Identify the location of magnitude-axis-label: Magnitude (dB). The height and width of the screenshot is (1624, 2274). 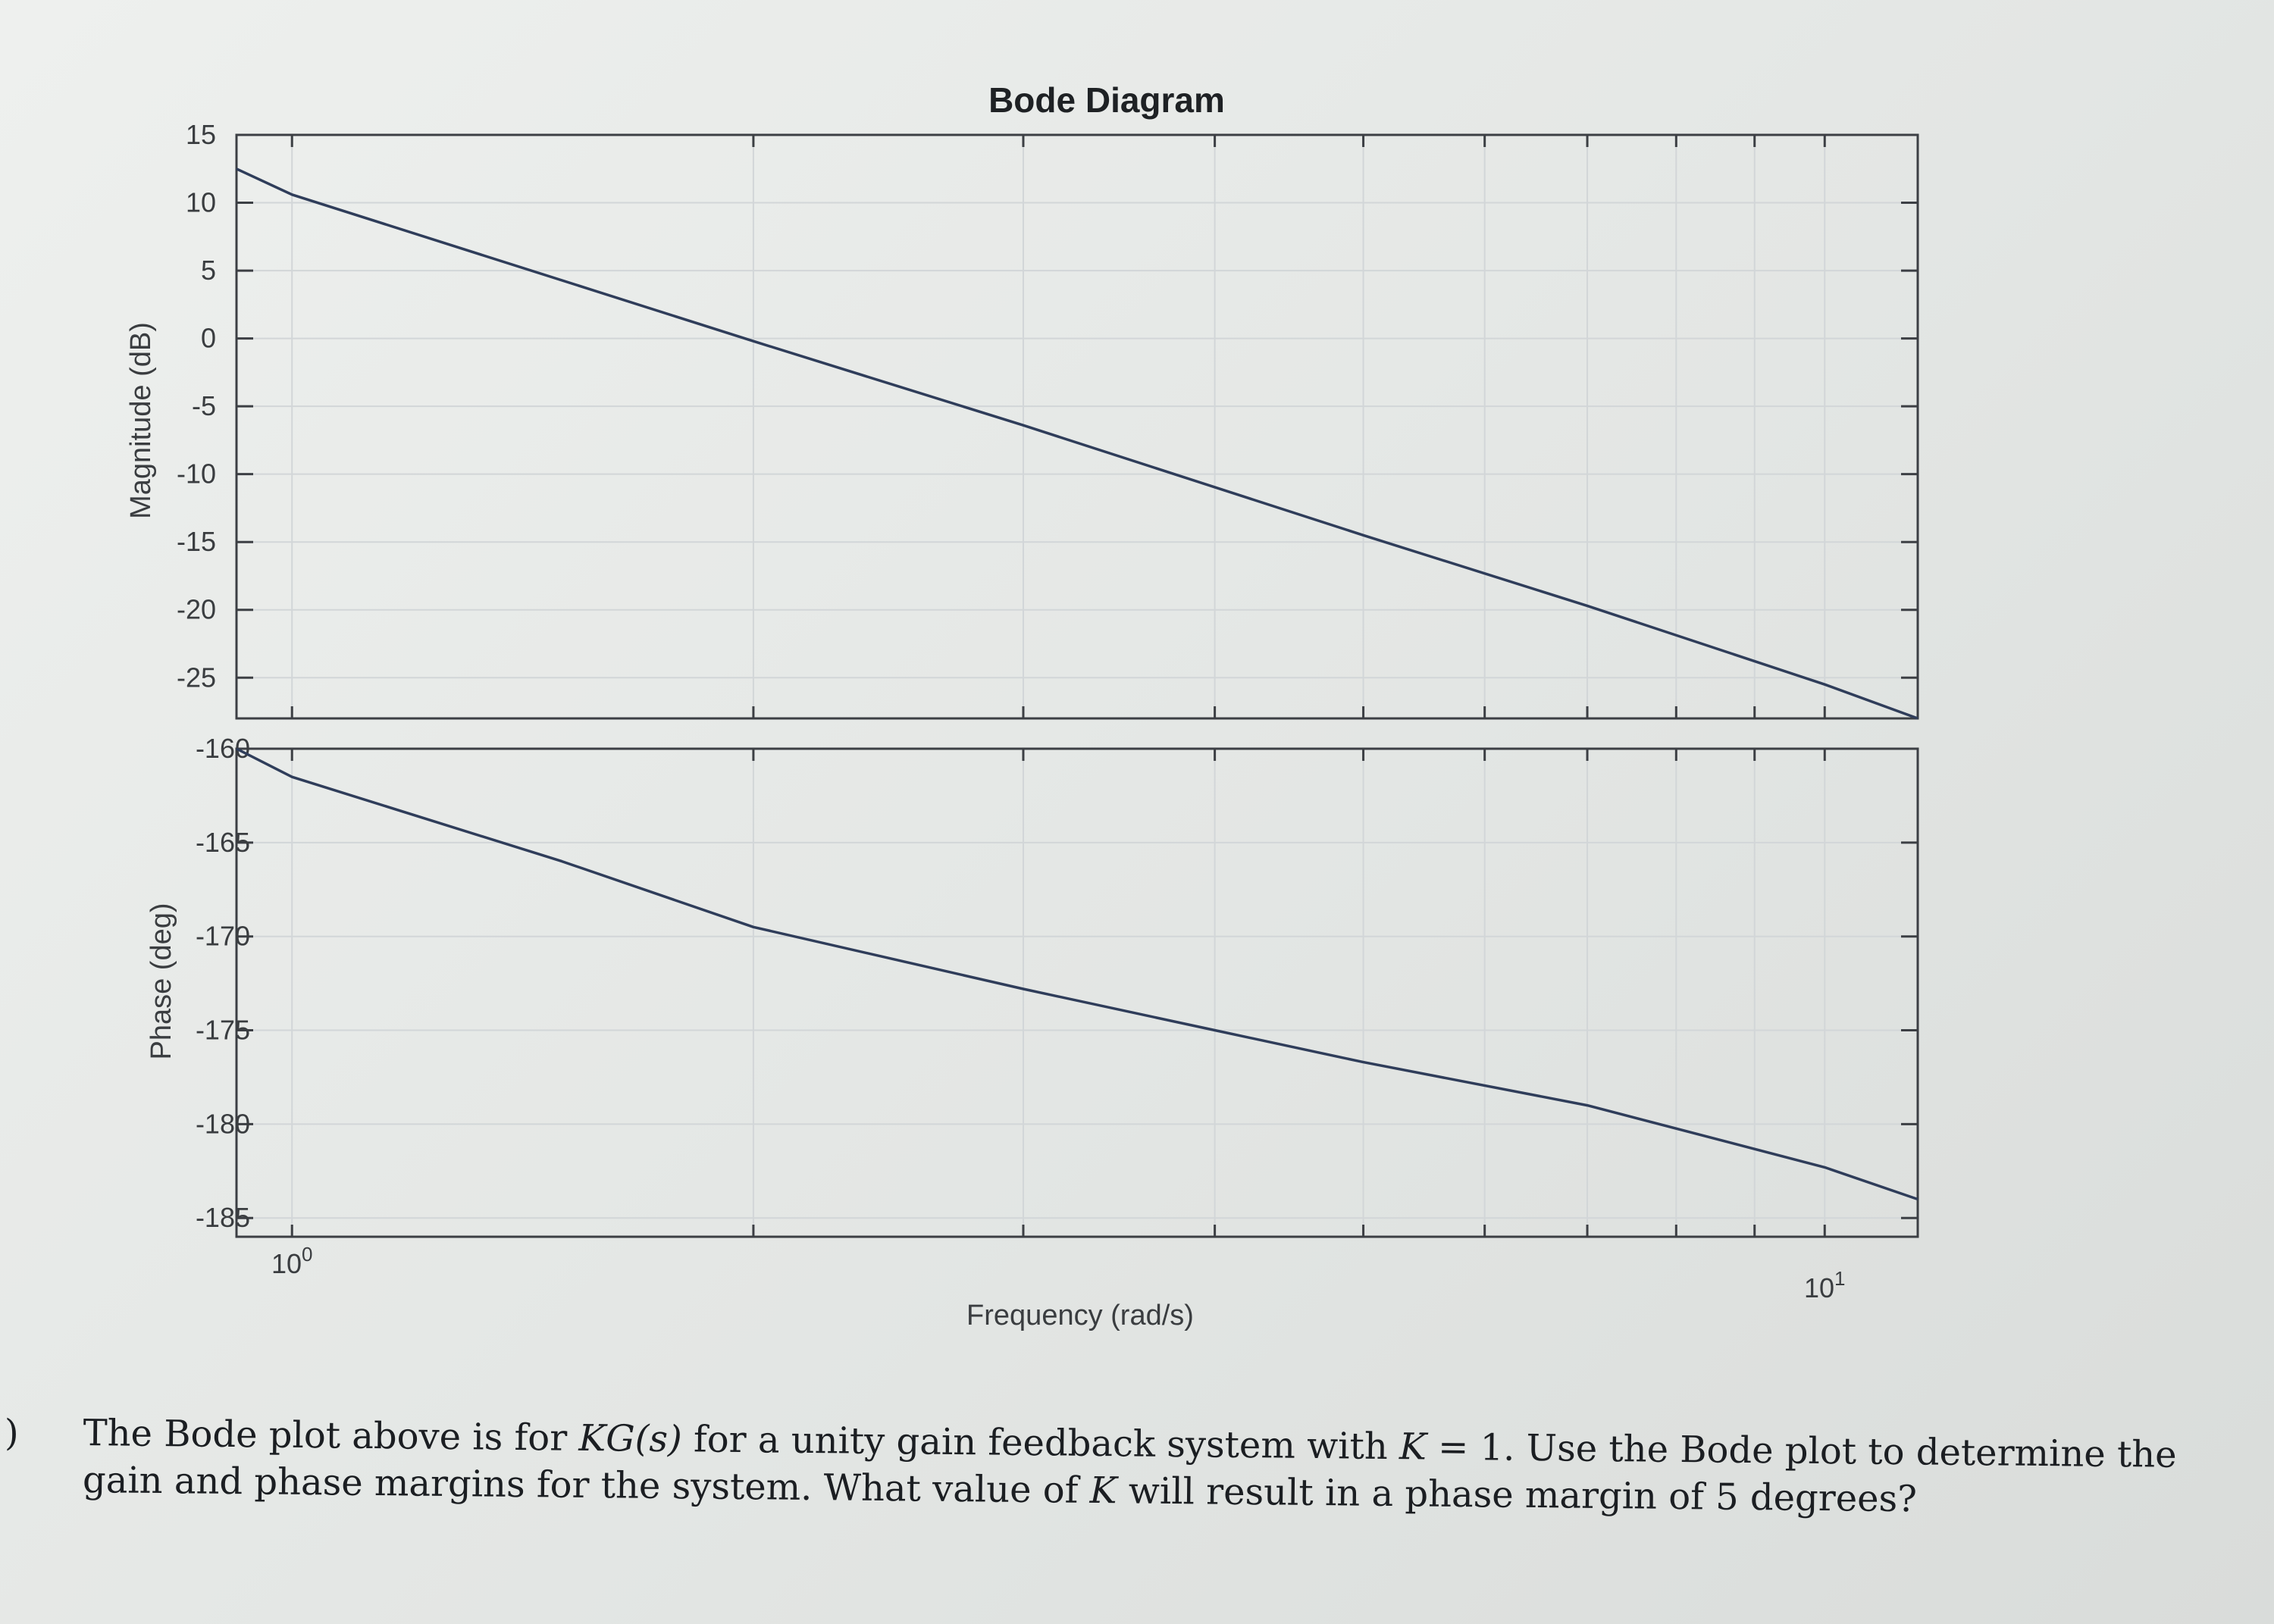
(141, 420).